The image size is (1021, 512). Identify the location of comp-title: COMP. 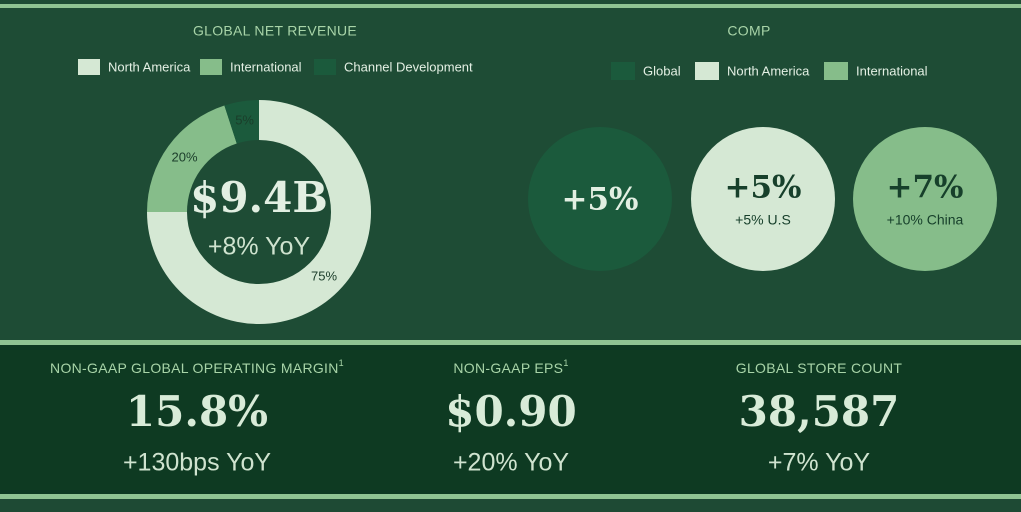
(748, 31).